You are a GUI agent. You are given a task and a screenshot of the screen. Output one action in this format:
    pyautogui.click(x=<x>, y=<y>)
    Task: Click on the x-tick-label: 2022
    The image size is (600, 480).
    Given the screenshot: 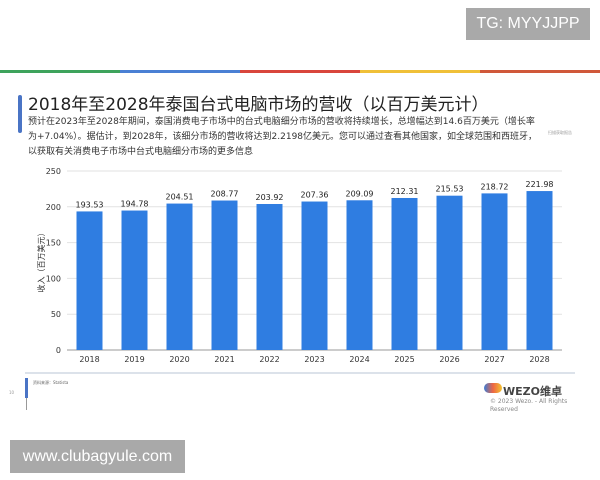 What is the action you would take?
    pyautogui.click(x=269, y=359)
    